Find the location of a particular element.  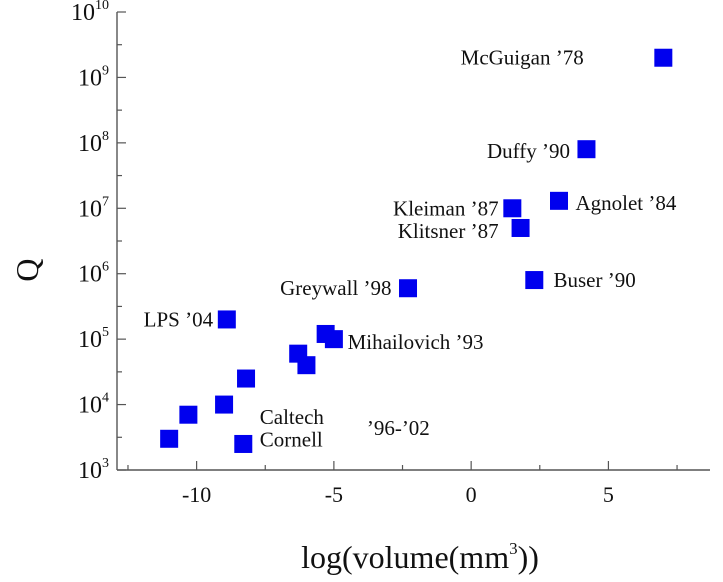

point-annotation: Cornell is located at coordinates (291, 440).